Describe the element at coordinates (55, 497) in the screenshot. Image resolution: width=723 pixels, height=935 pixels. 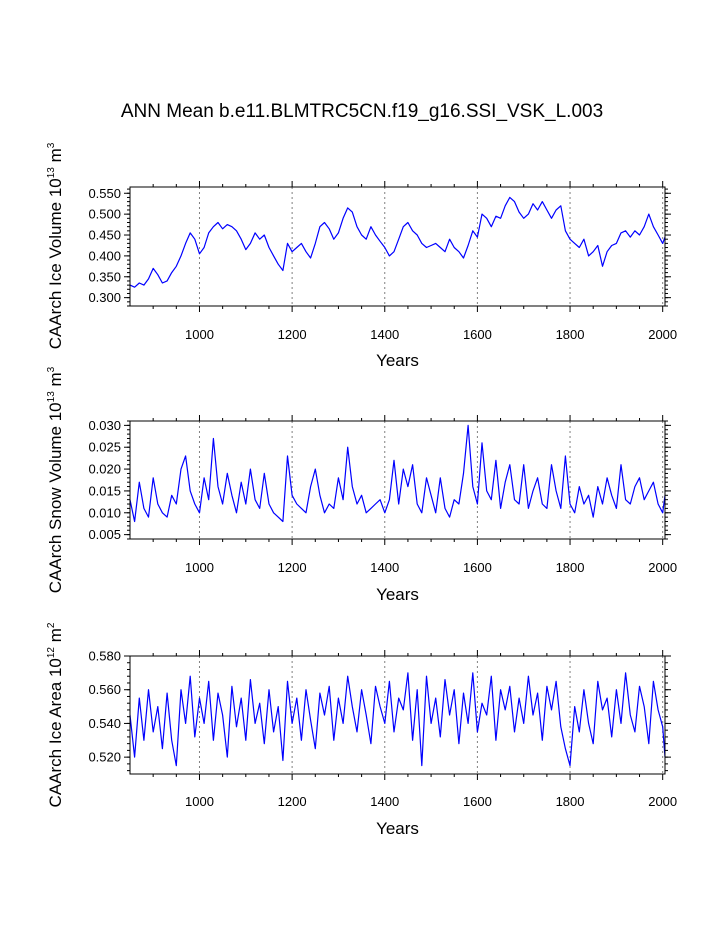
I see `y-axis-label-text: CAArch Snow Volume 10` at that location.